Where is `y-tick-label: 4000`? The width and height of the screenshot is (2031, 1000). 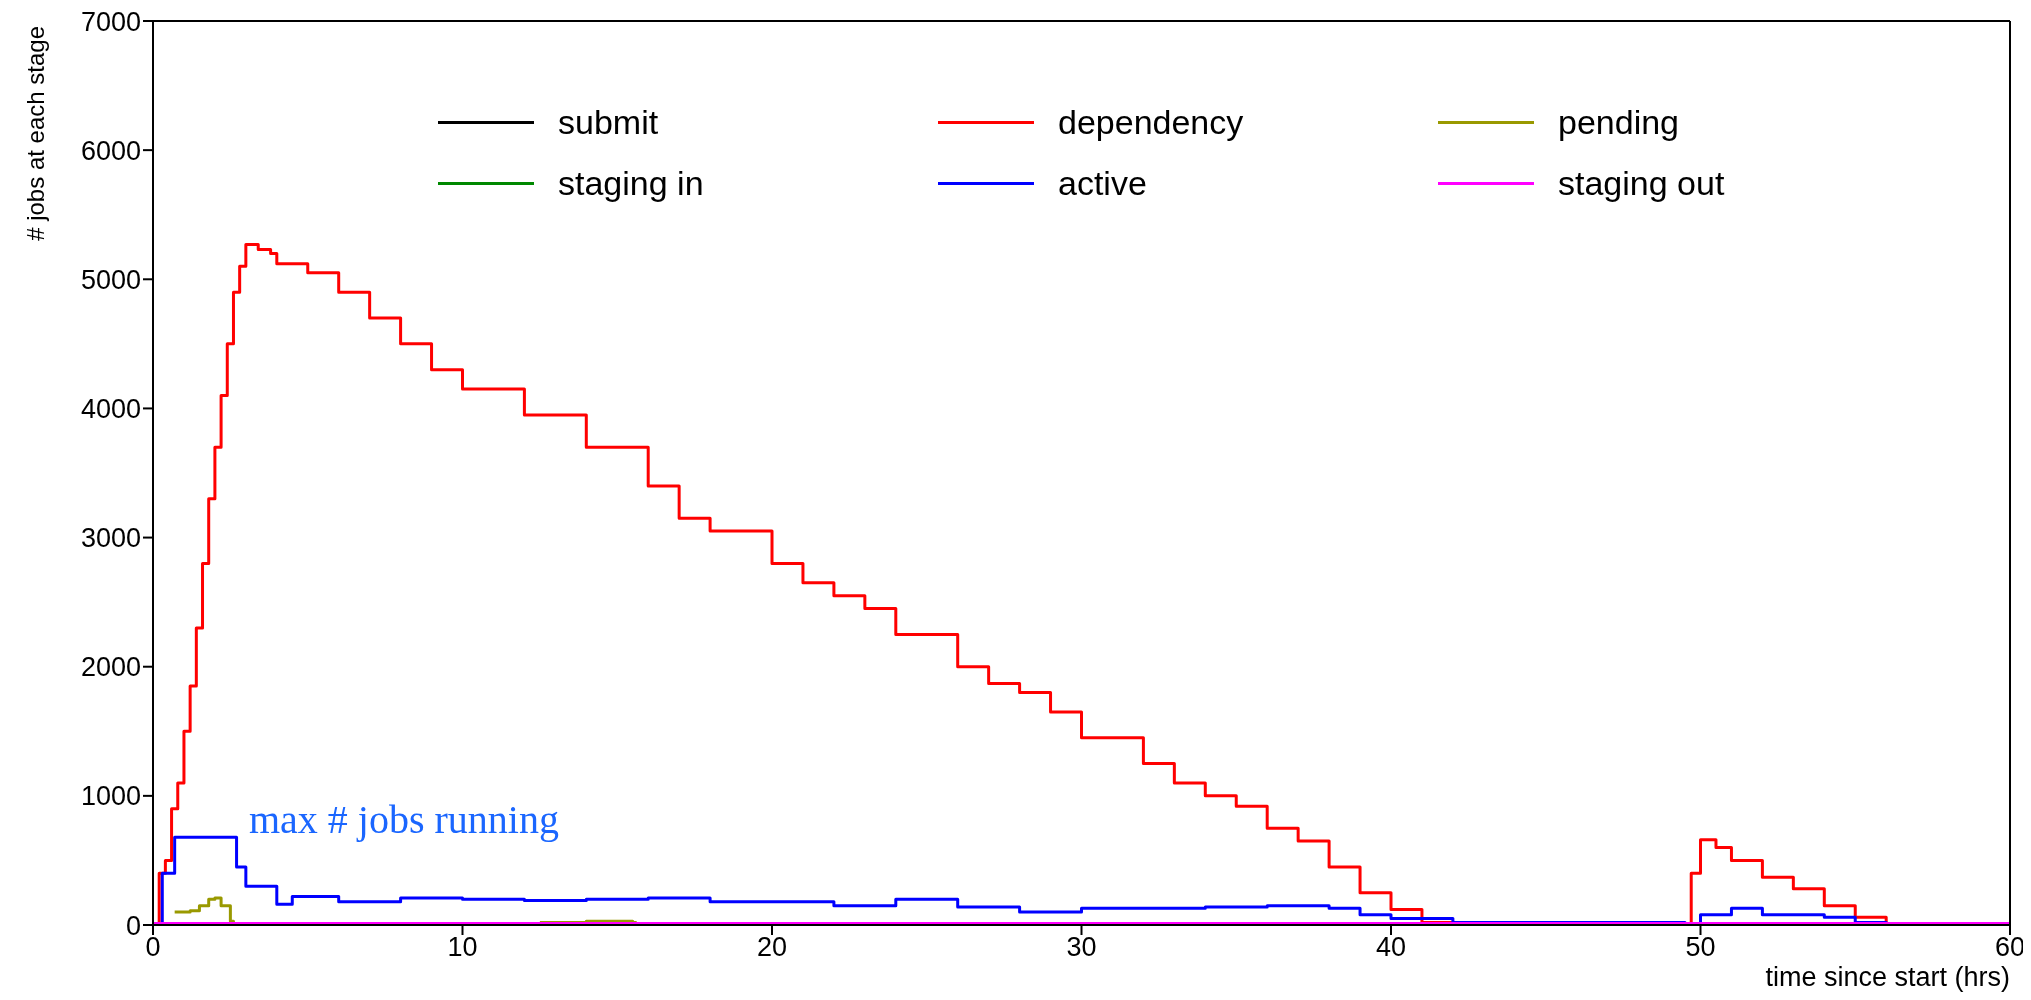
y-tick-label: 4000 is located at coordinates (110, 409).